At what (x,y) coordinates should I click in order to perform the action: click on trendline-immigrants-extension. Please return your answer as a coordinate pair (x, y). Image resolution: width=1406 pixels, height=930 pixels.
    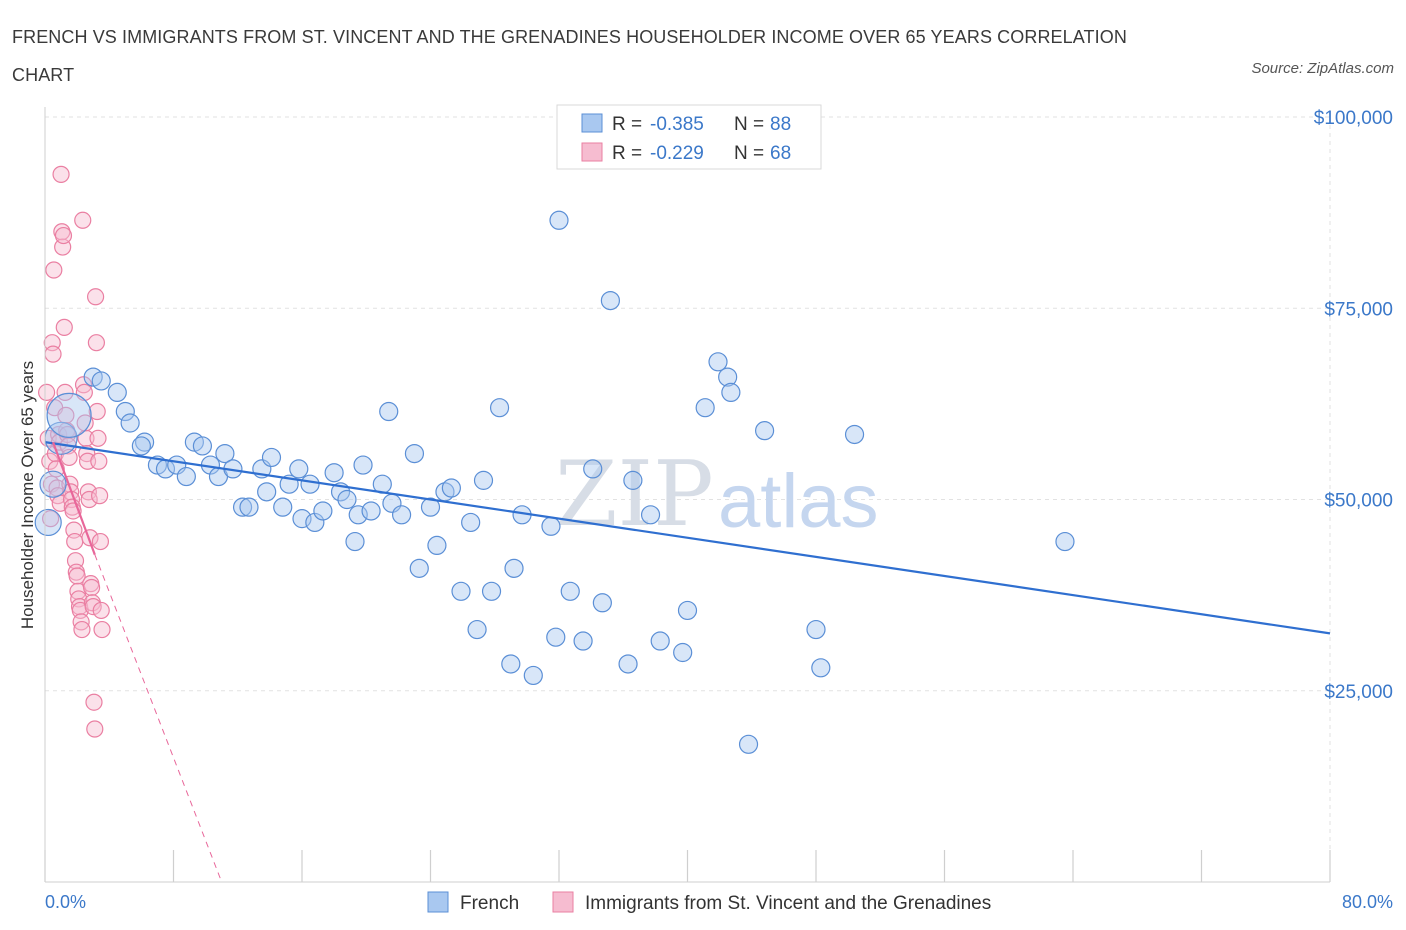
    Looking at the image, I should click on (158, 718).